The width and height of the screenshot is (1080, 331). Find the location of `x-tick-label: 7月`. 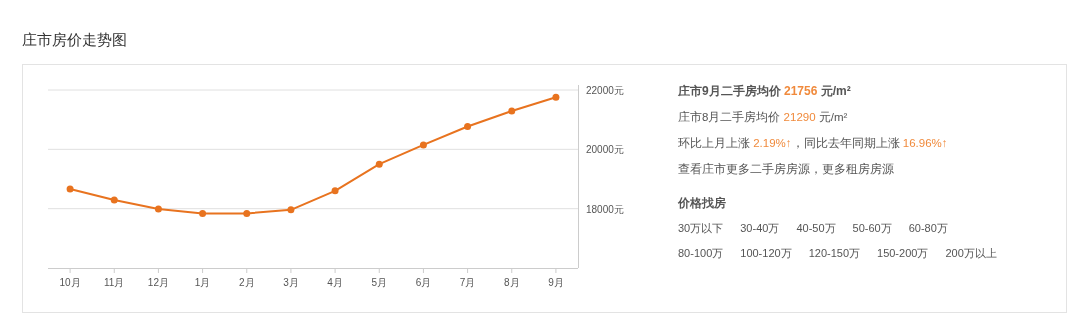

x-tick-label: 7月 is located at coordinates (467, 282).